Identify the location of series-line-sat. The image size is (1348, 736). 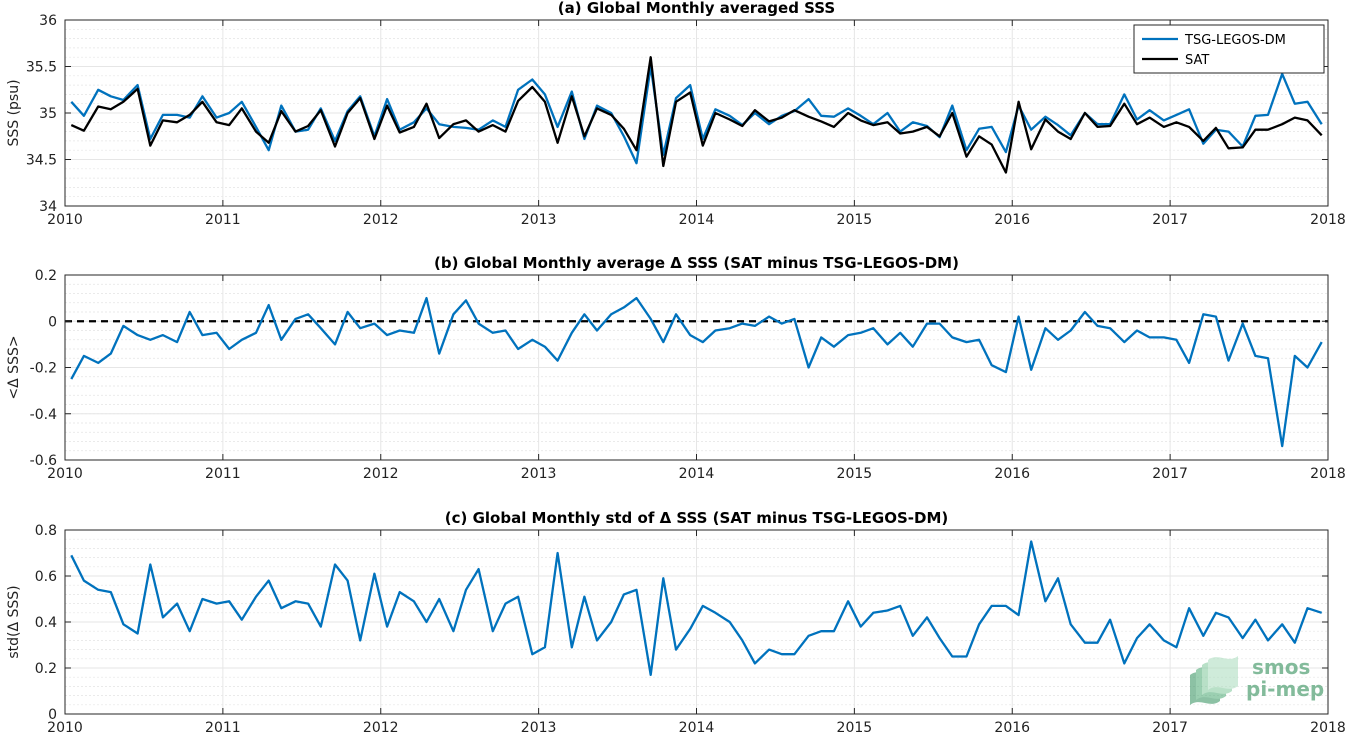
(696, 115).